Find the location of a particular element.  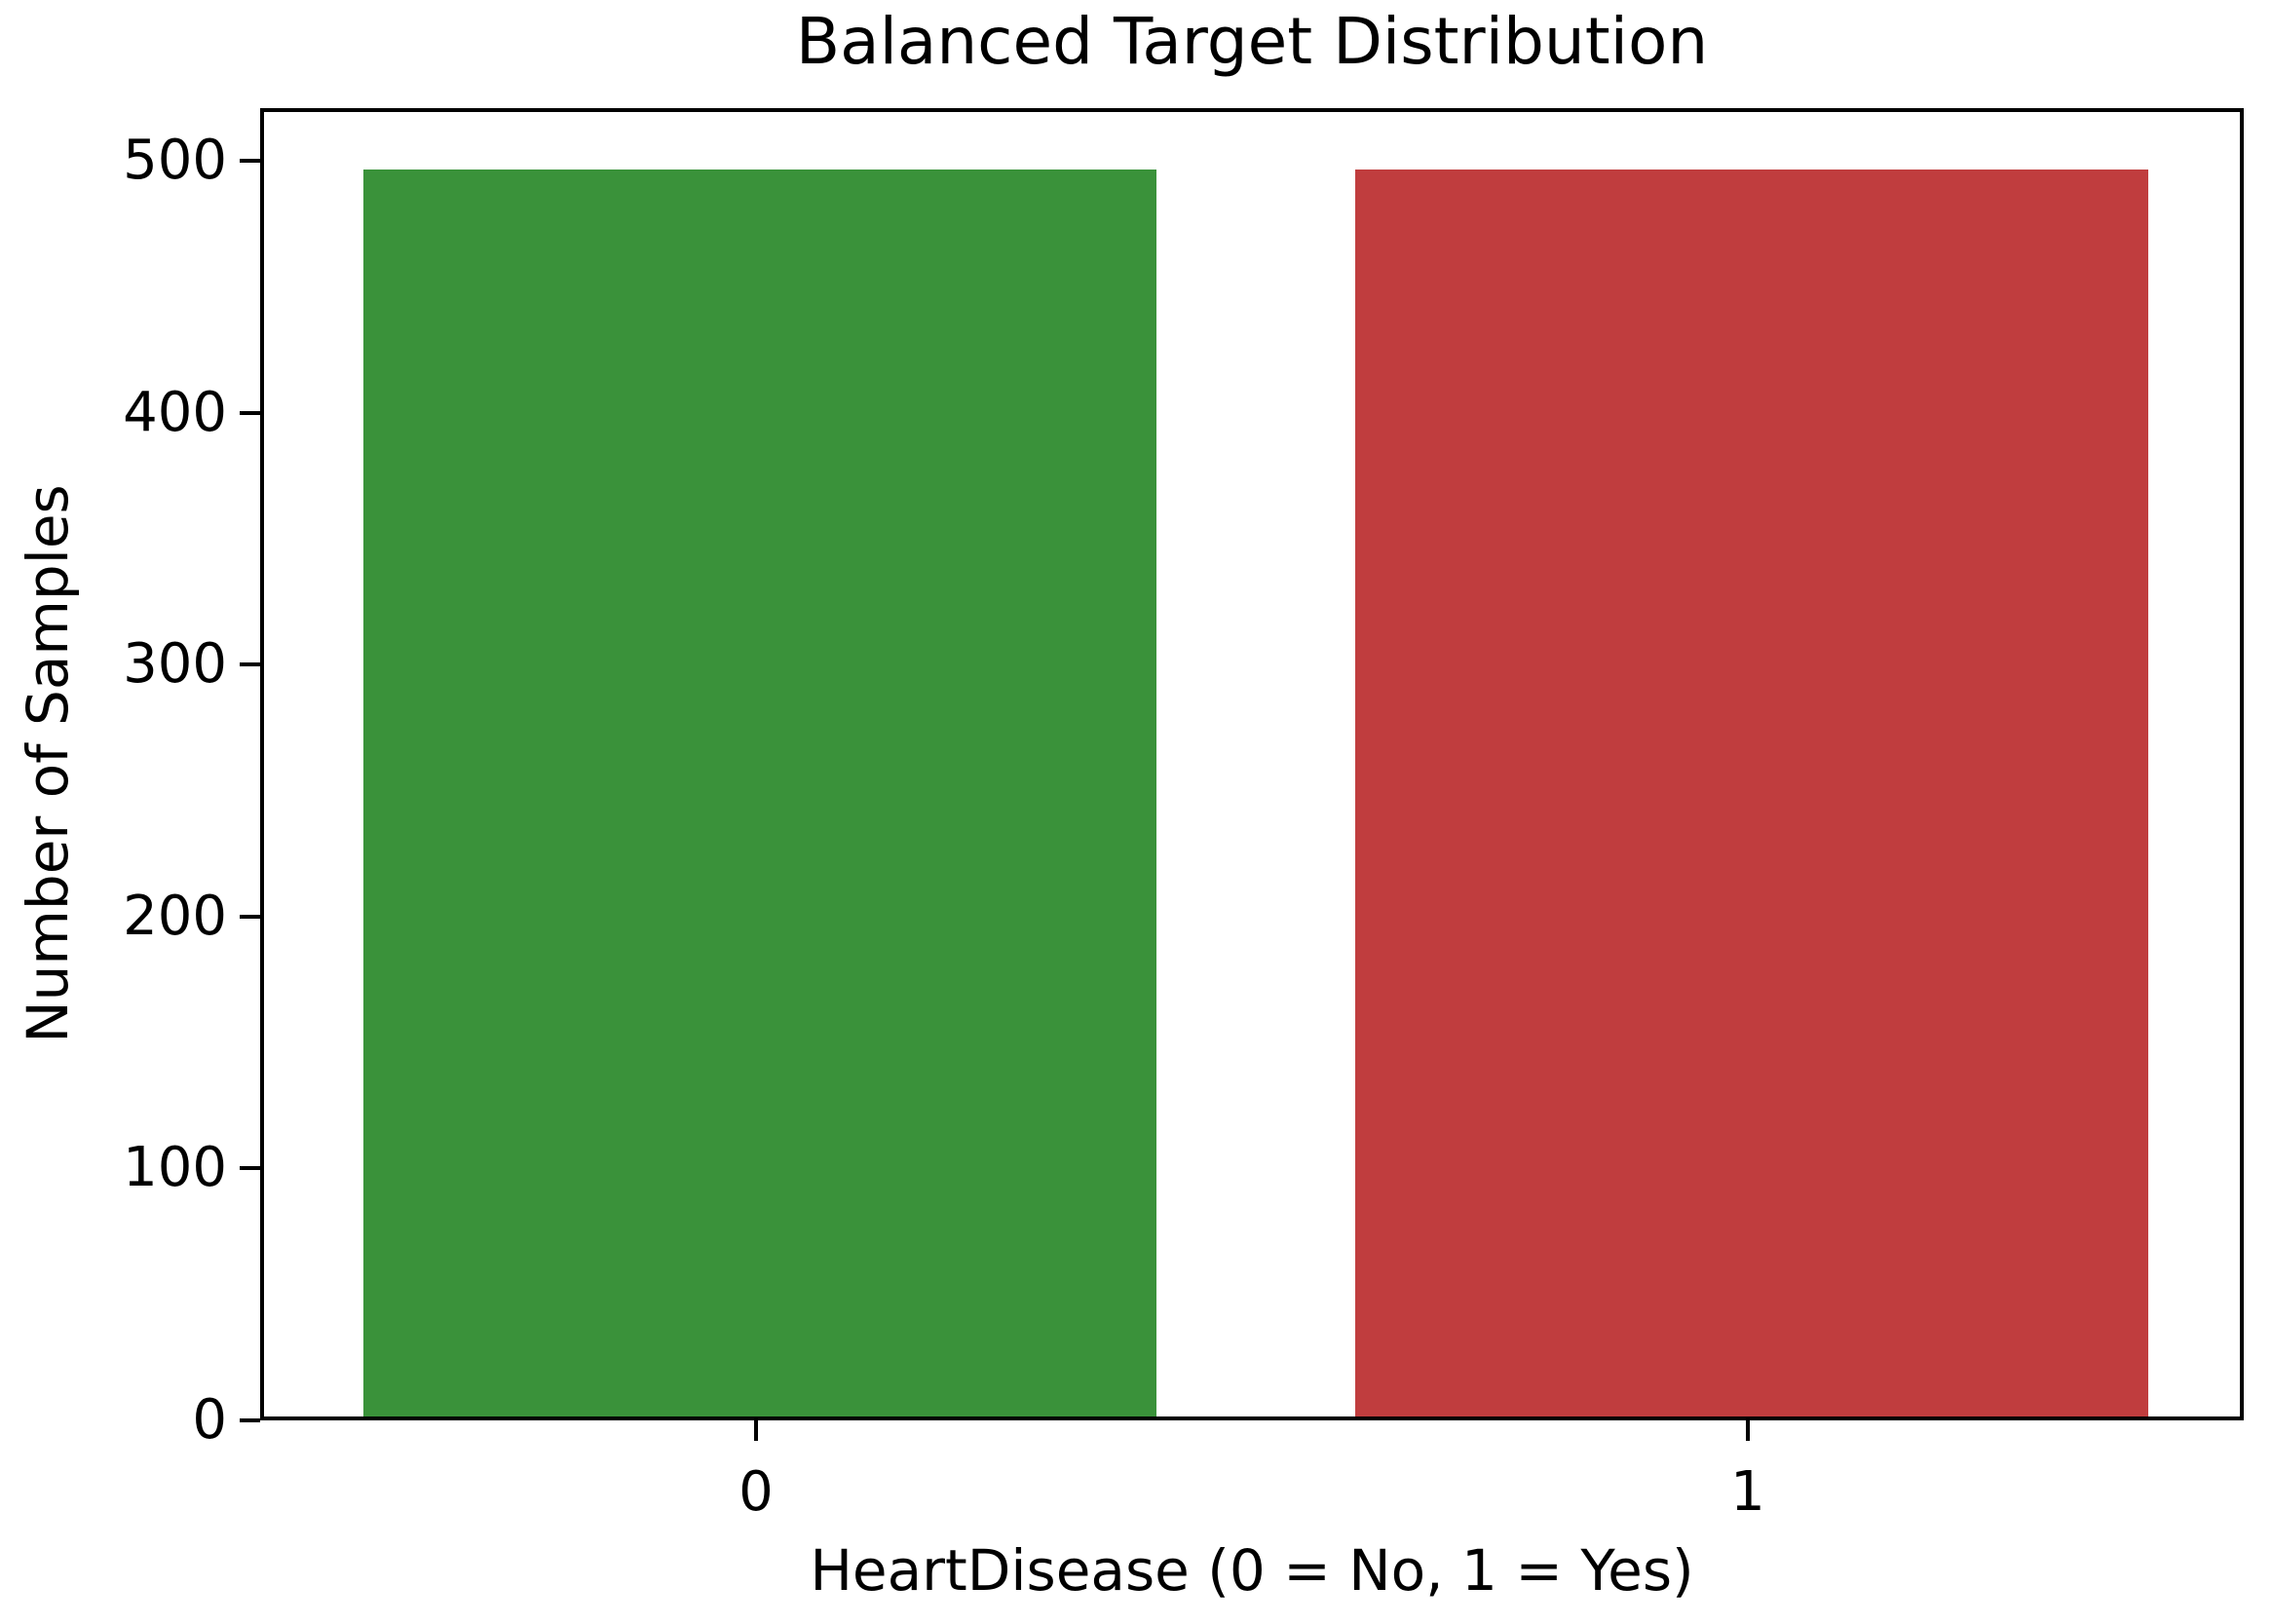

y-tick-label: 300 is located at coordinates (175, 664).